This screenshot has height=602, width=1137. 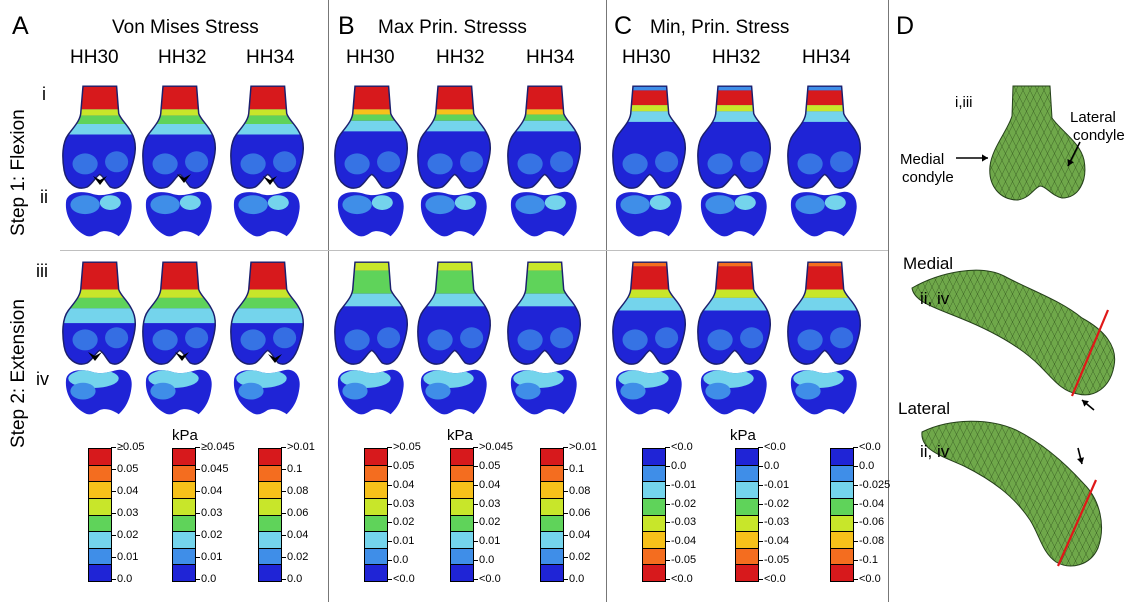 I want to click on arrow-lateral-condyle, so click(x=1074, y=154).